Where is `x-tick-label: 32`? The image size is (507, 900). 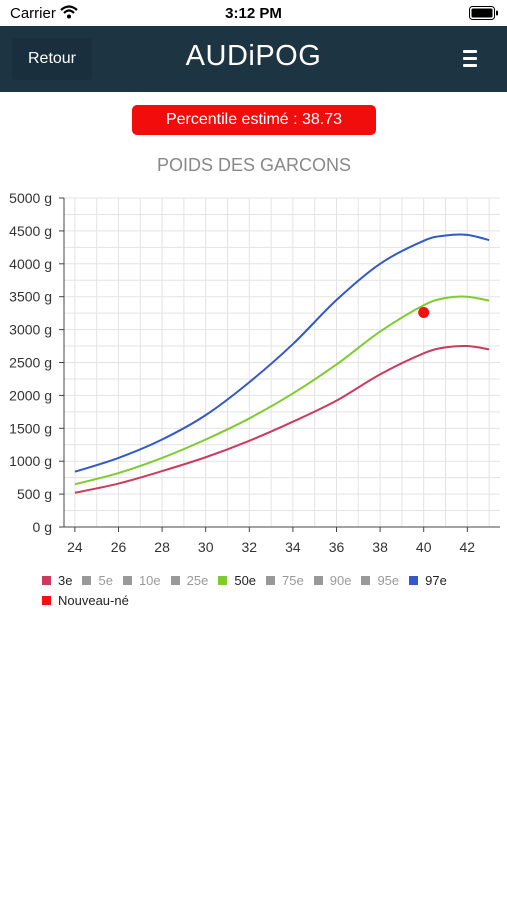
x-tick-label: 32 is located at coordinates (250, 547).